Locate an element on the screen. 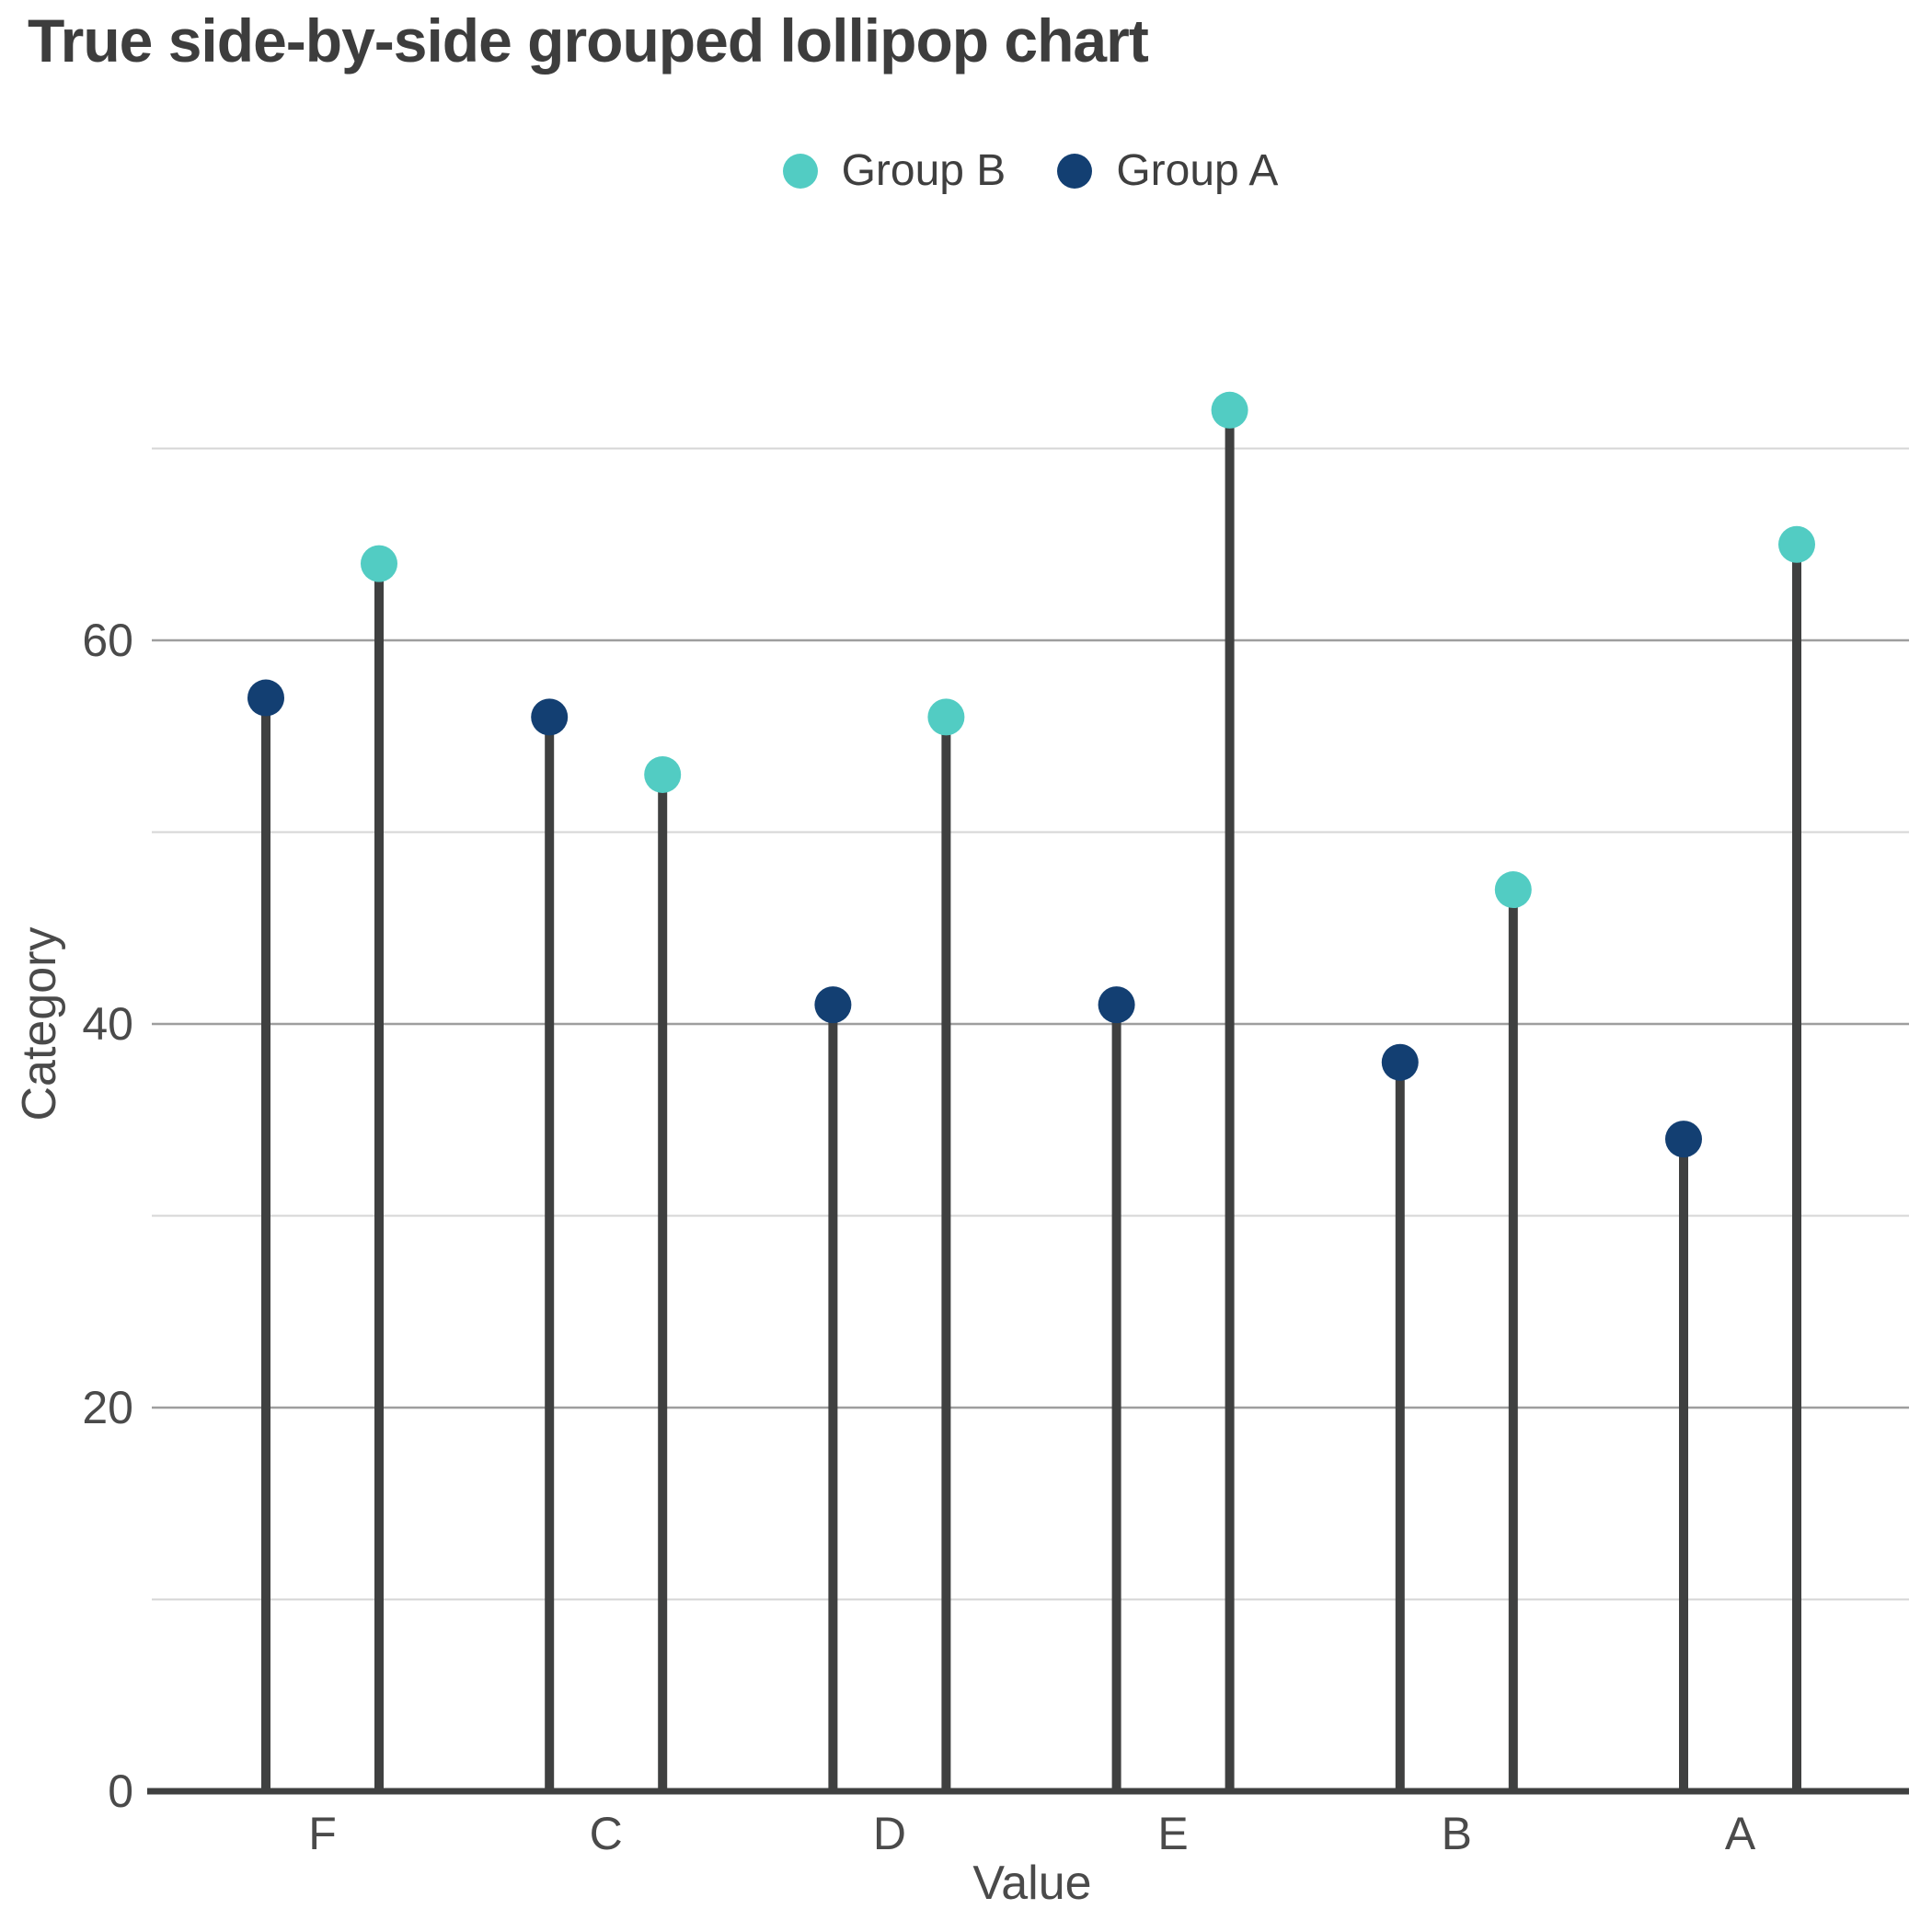  y-axis-title: Category is located at coordinates (39, 1024).